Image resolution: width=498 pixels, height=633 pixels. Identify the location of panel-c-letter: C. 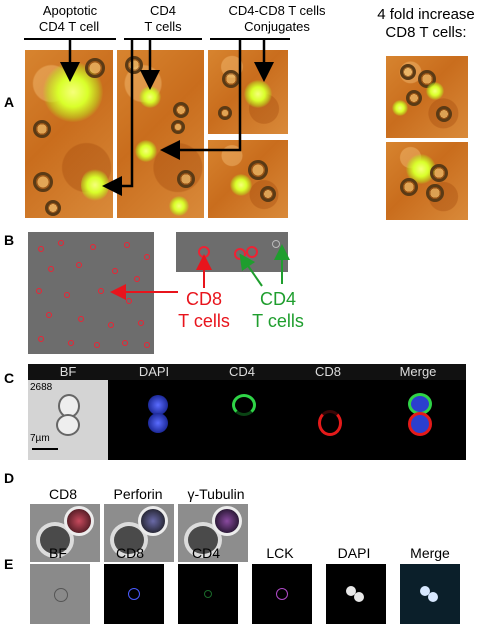
(9, 378).